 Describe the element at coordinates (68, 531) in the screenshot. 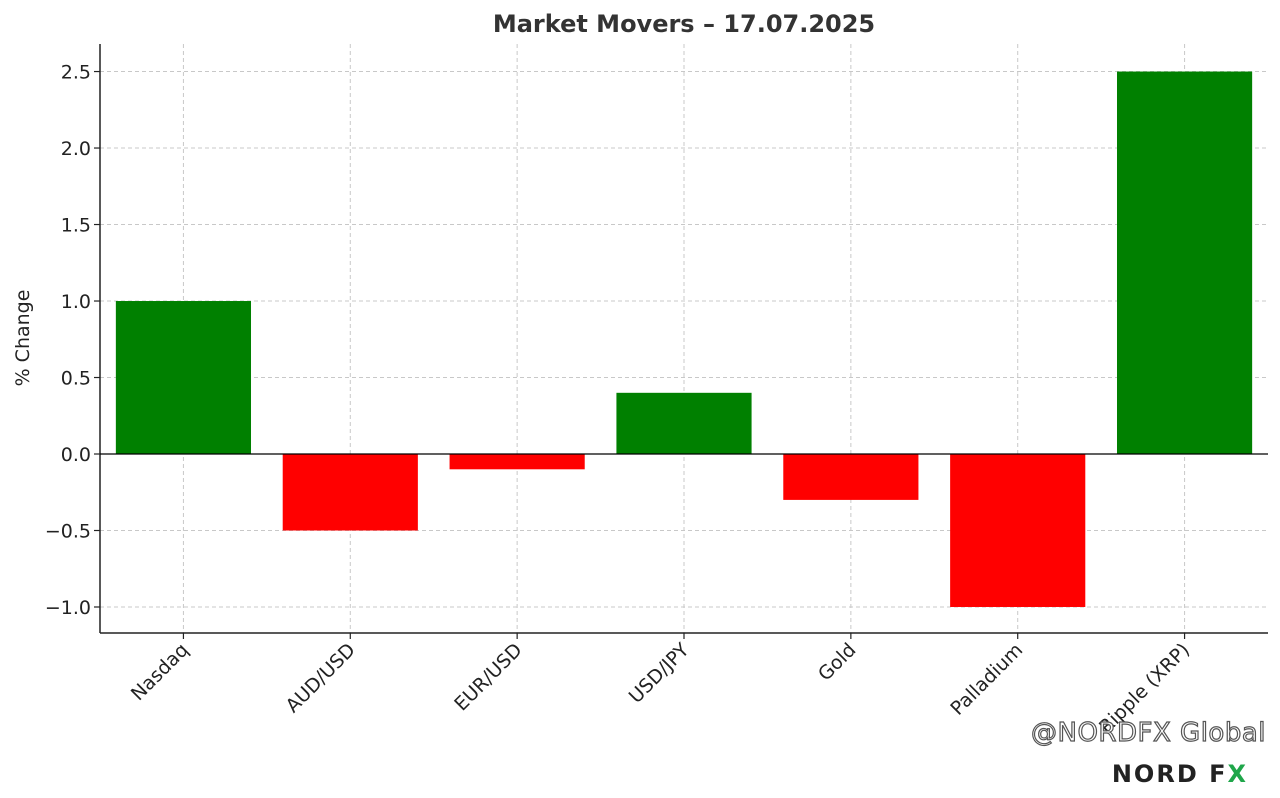

I see `y-tick-label: −0.5` at that location.